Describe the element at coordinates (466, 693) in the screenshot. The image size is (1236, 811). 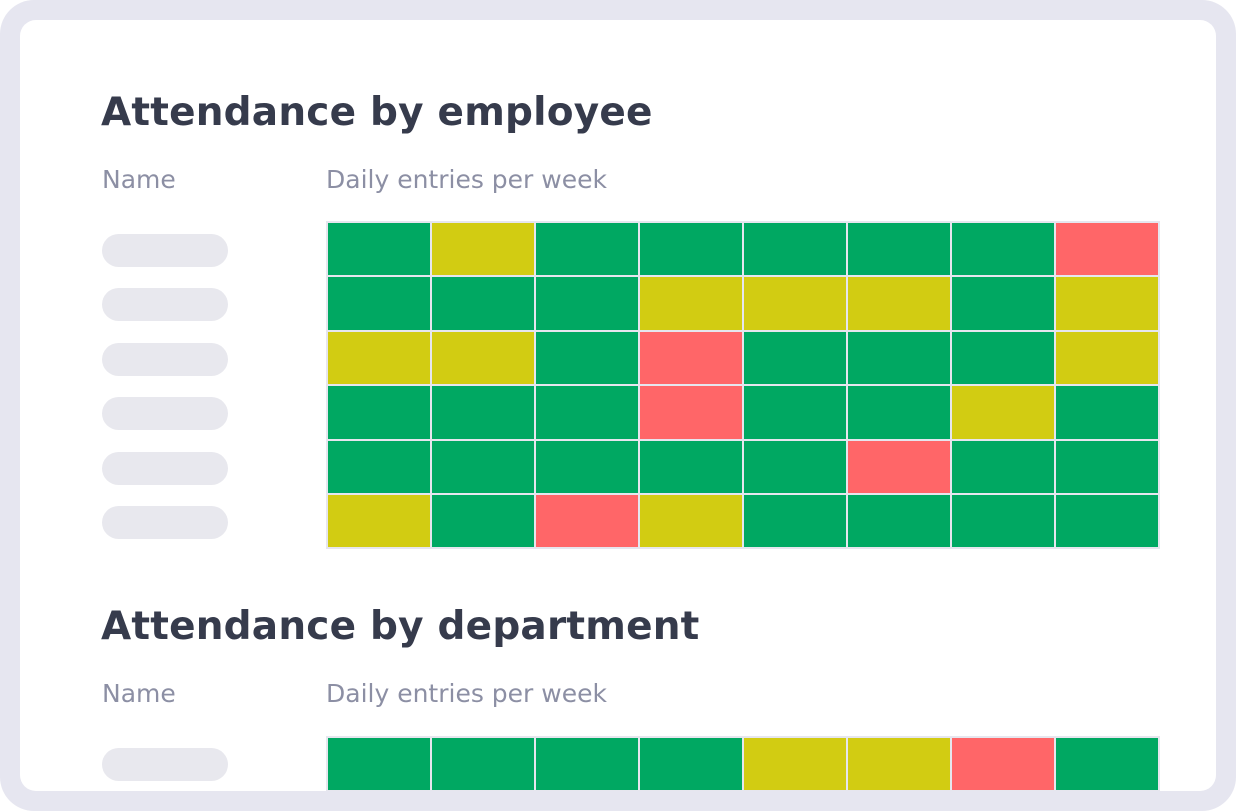
I see `department-entries-column-label: Daily entries per week` at that location.